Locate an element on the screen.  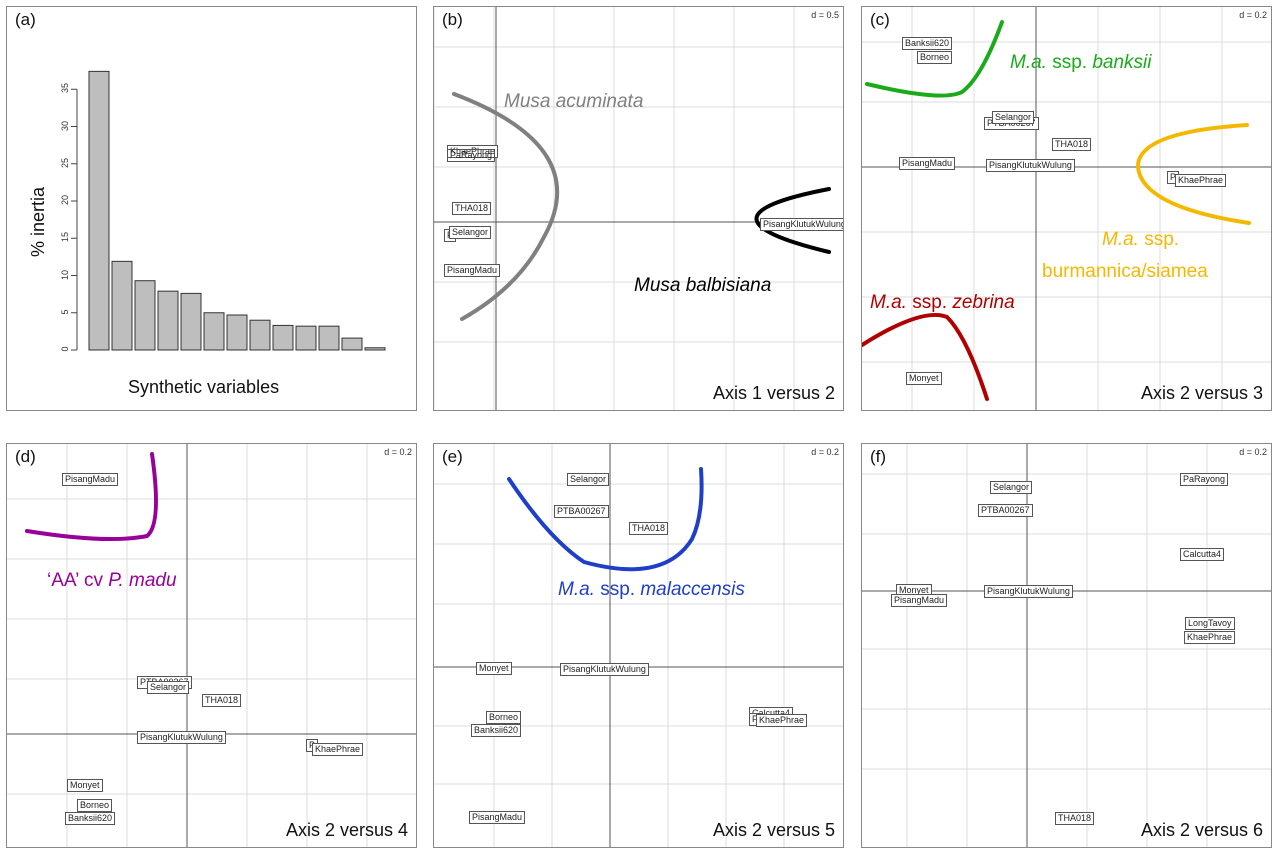
y-tick-label: 20 is located at coordinates (65, 200).